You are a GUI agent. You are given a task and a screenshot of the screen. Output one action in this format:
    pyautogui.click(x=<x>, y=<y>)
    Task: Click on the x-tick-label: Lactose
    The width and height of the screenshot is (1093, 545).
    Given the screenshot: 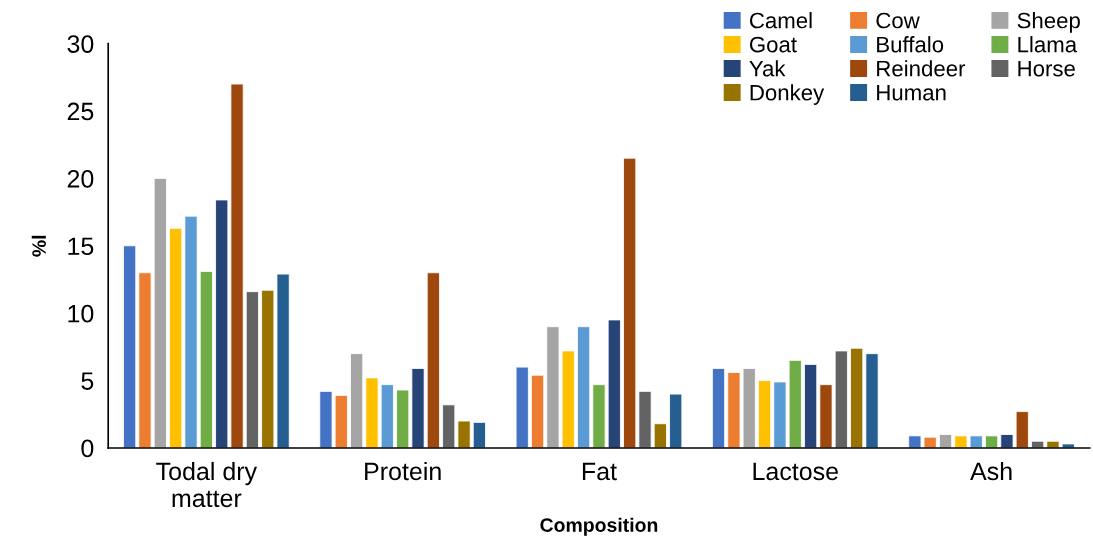 What is the action you would take?
    pyautogui.click(x=795, y=471)
    